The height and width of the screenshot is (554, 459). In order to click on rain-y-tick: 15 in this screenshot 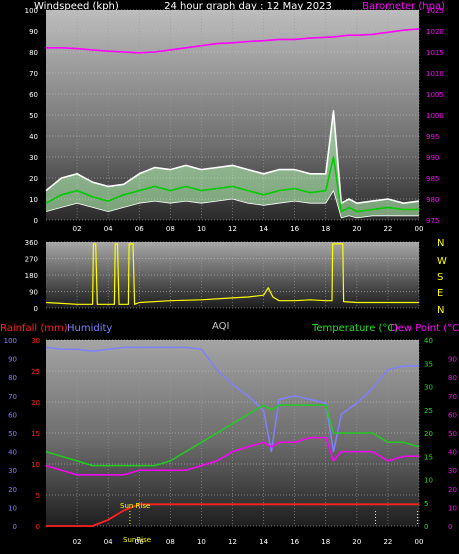, I will do `click(35, 434)`.